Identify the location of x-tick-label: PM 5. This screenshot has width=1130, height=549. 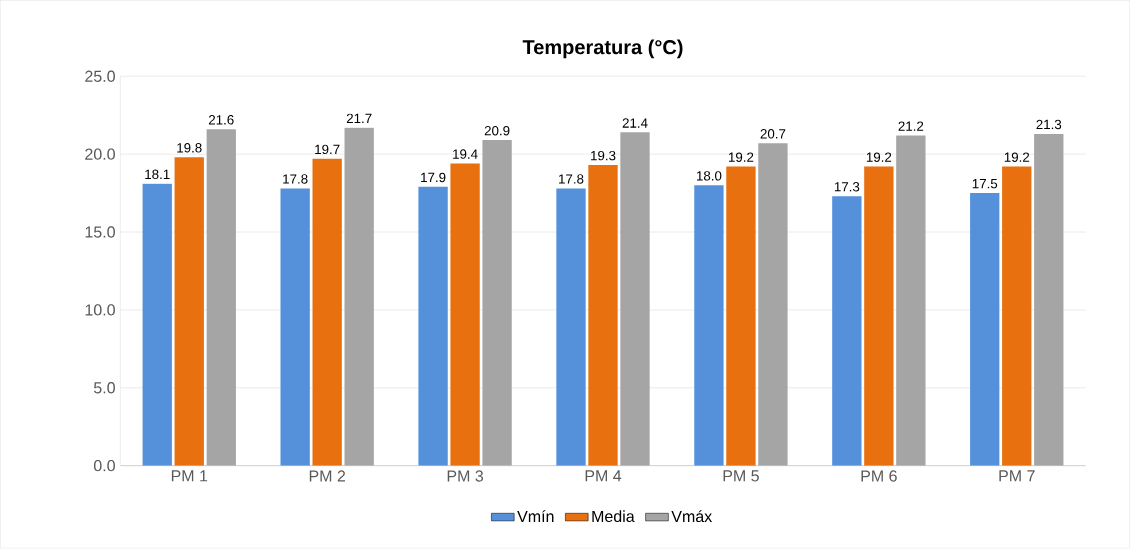
(741, 476).